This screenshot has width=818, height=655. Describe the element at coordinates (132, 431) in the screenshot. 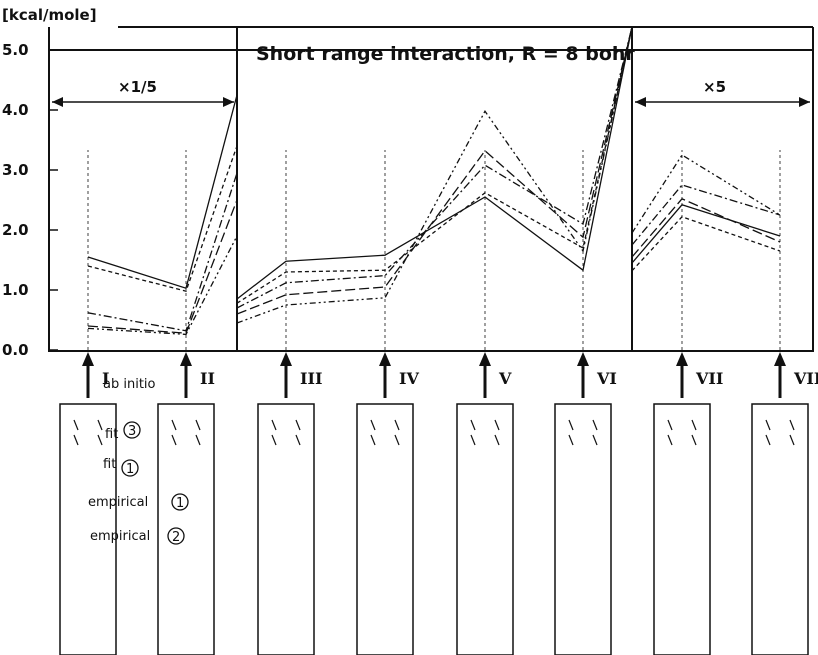

I see `circled-3: 3` at that location.